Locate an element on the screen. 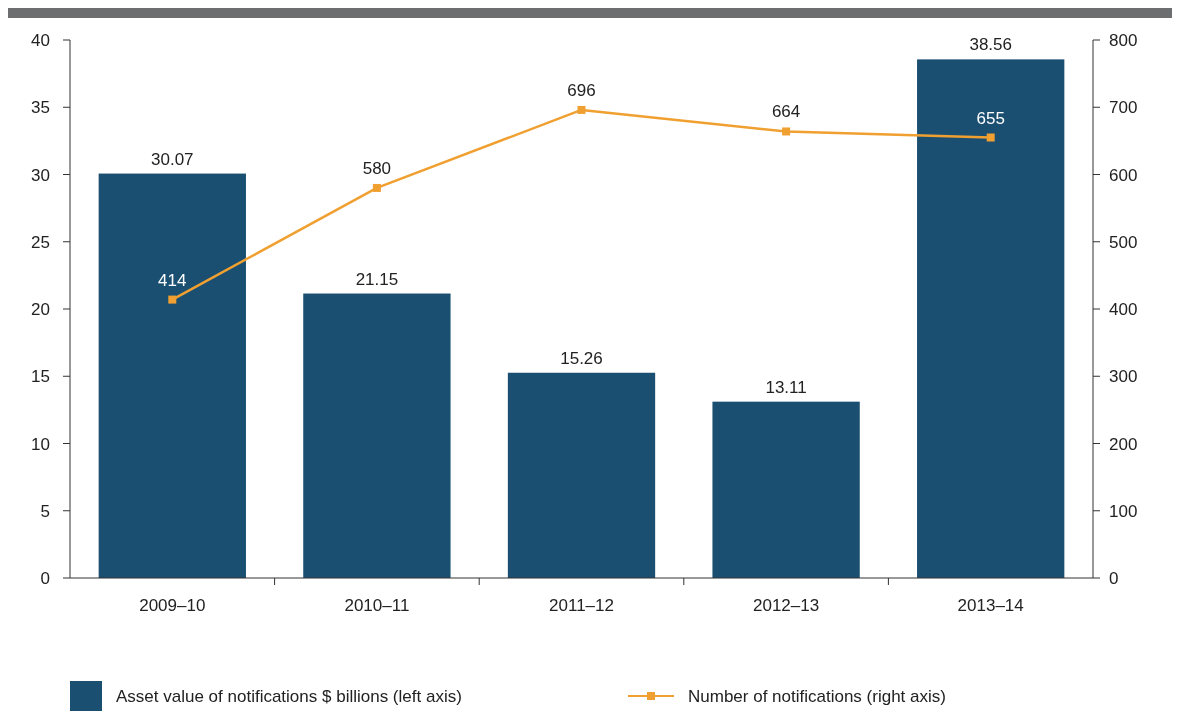 The image size is (1180, 721). x-tick-label: 2012–13 is located at coordinates (786, 605).